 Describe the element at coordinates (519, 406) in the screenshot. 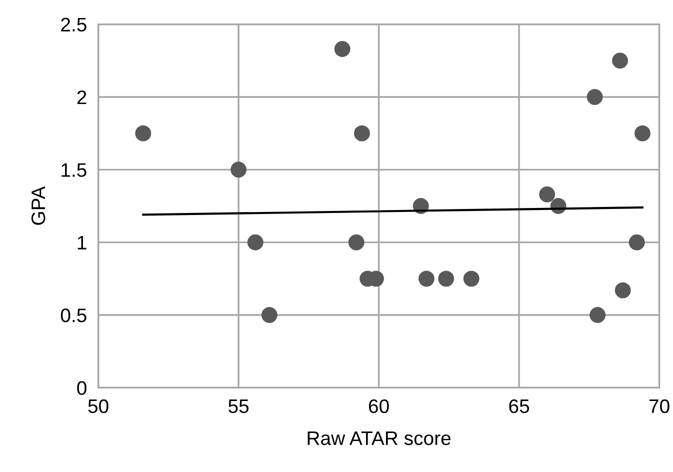

I see `x-tick-label: 65` at that location.